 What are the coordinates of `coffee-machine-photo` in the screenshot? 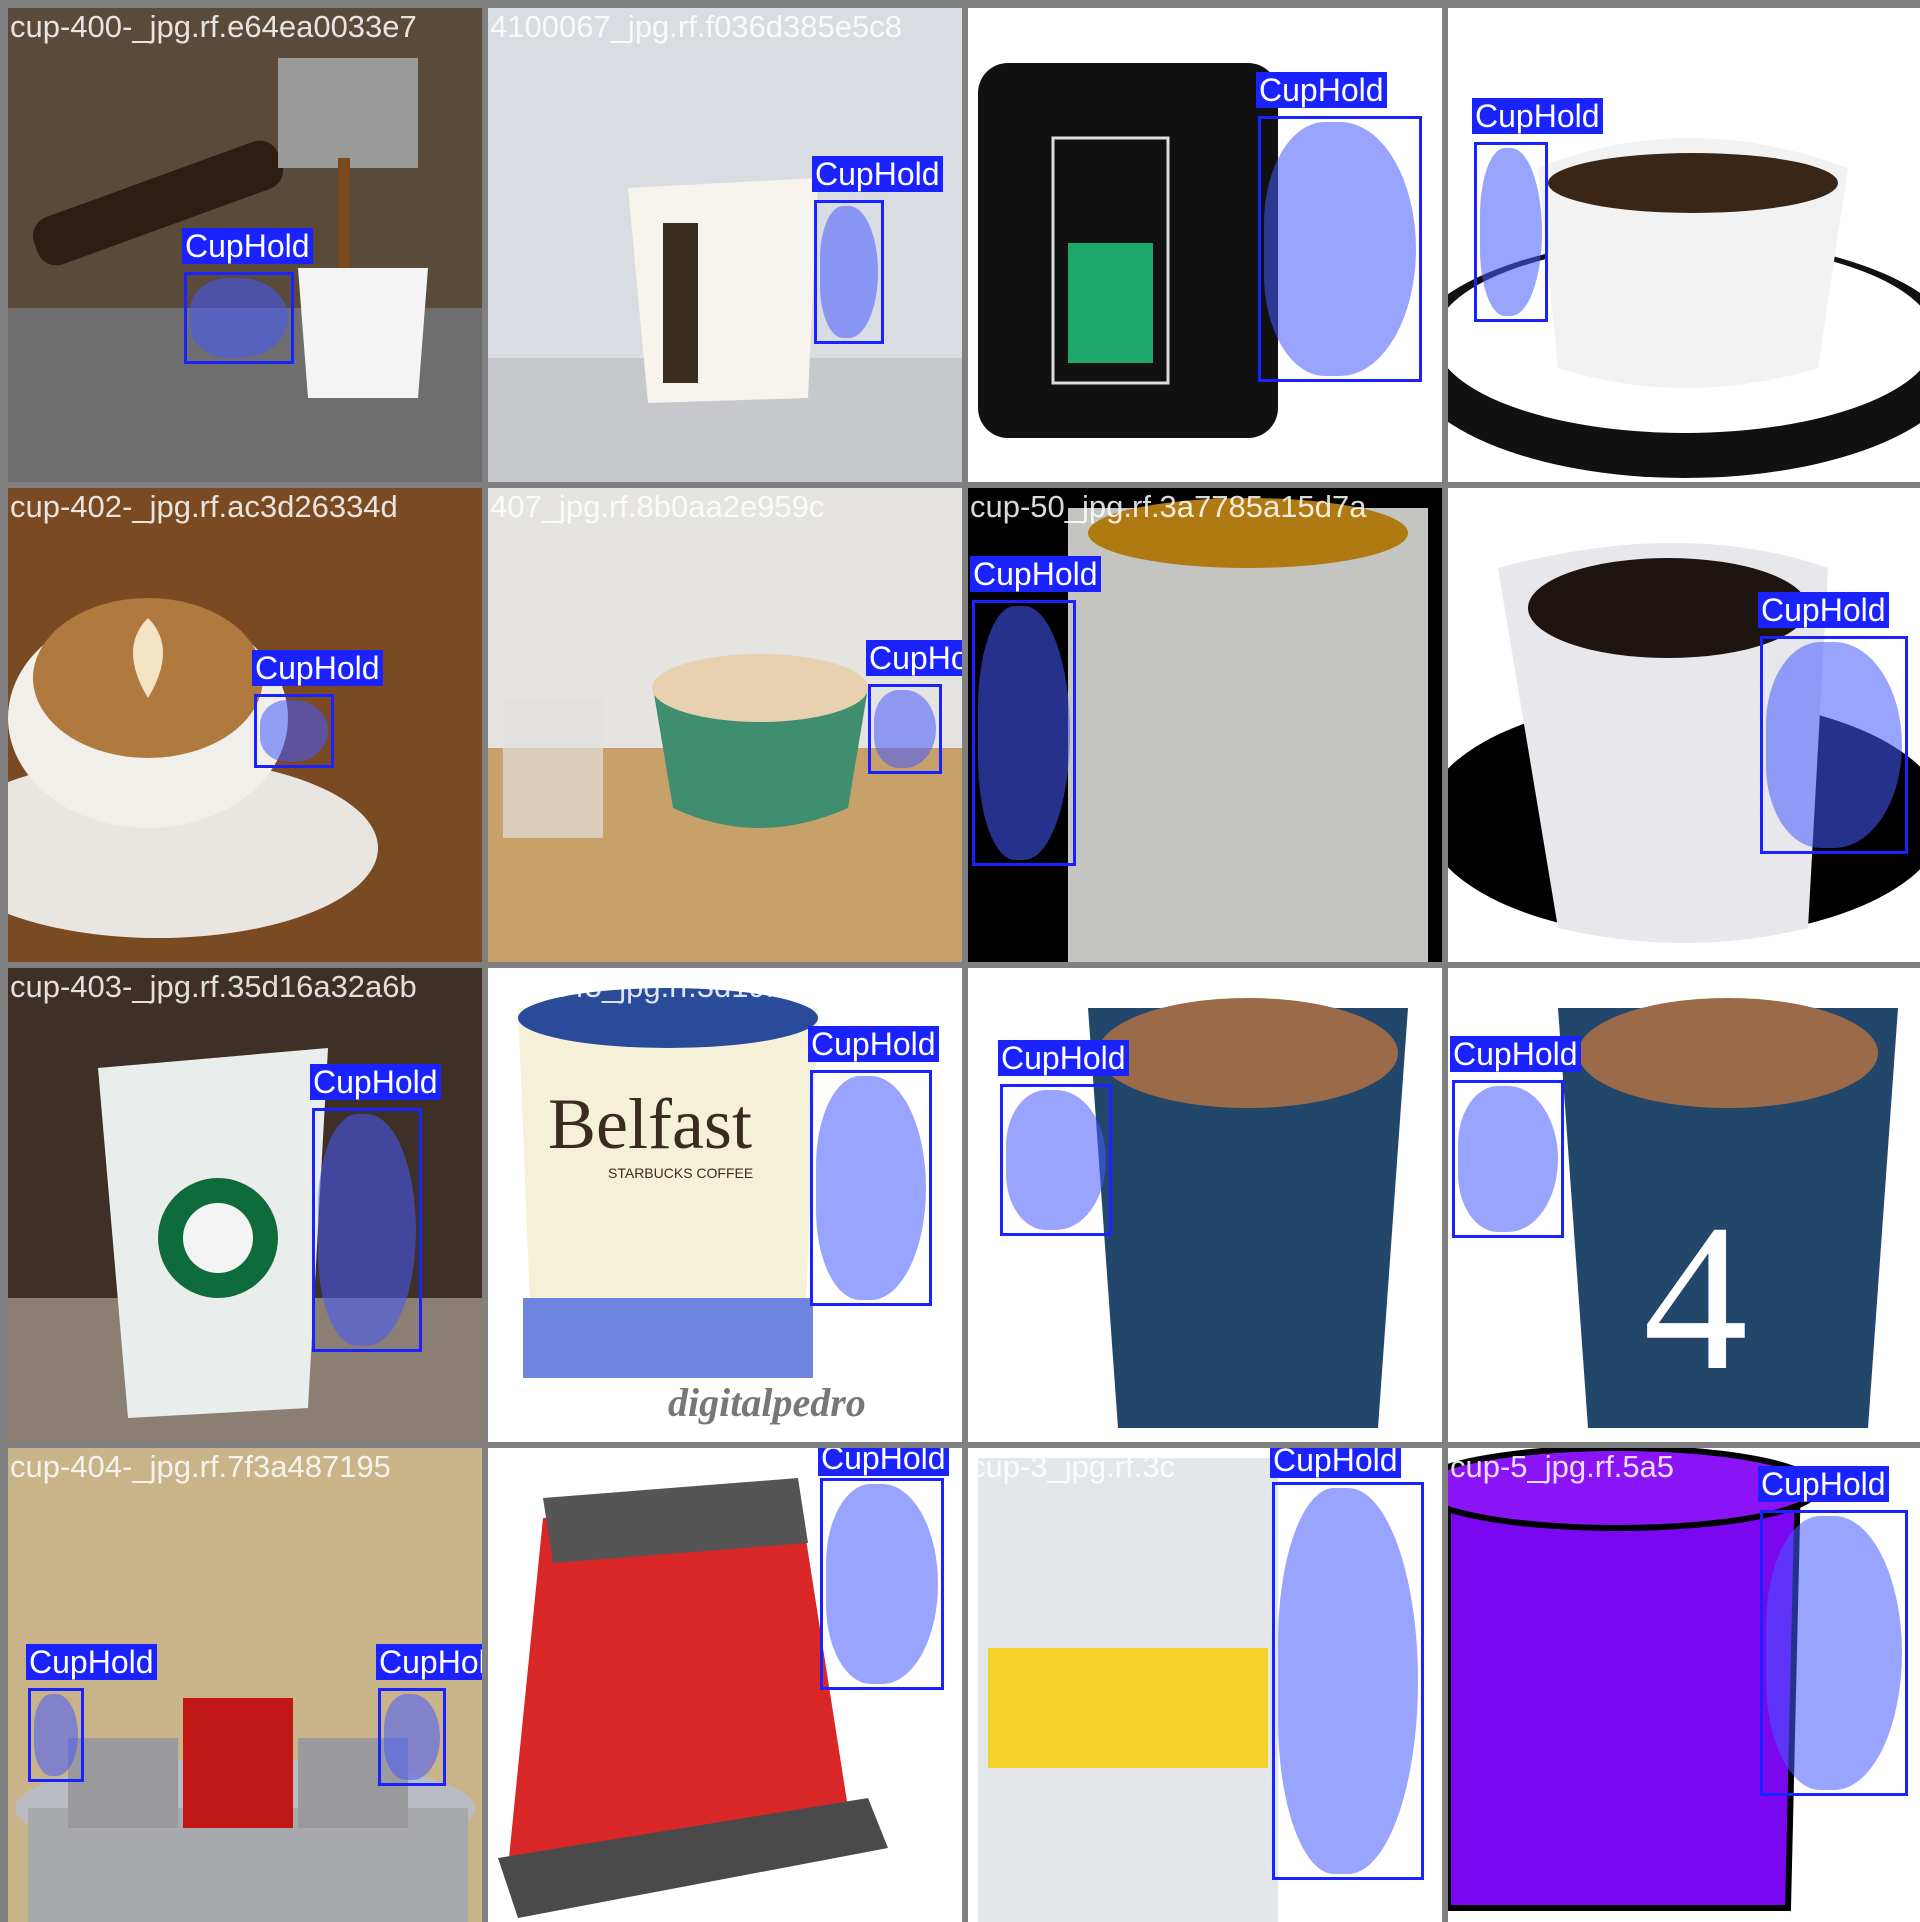 It's located at (245, 245).